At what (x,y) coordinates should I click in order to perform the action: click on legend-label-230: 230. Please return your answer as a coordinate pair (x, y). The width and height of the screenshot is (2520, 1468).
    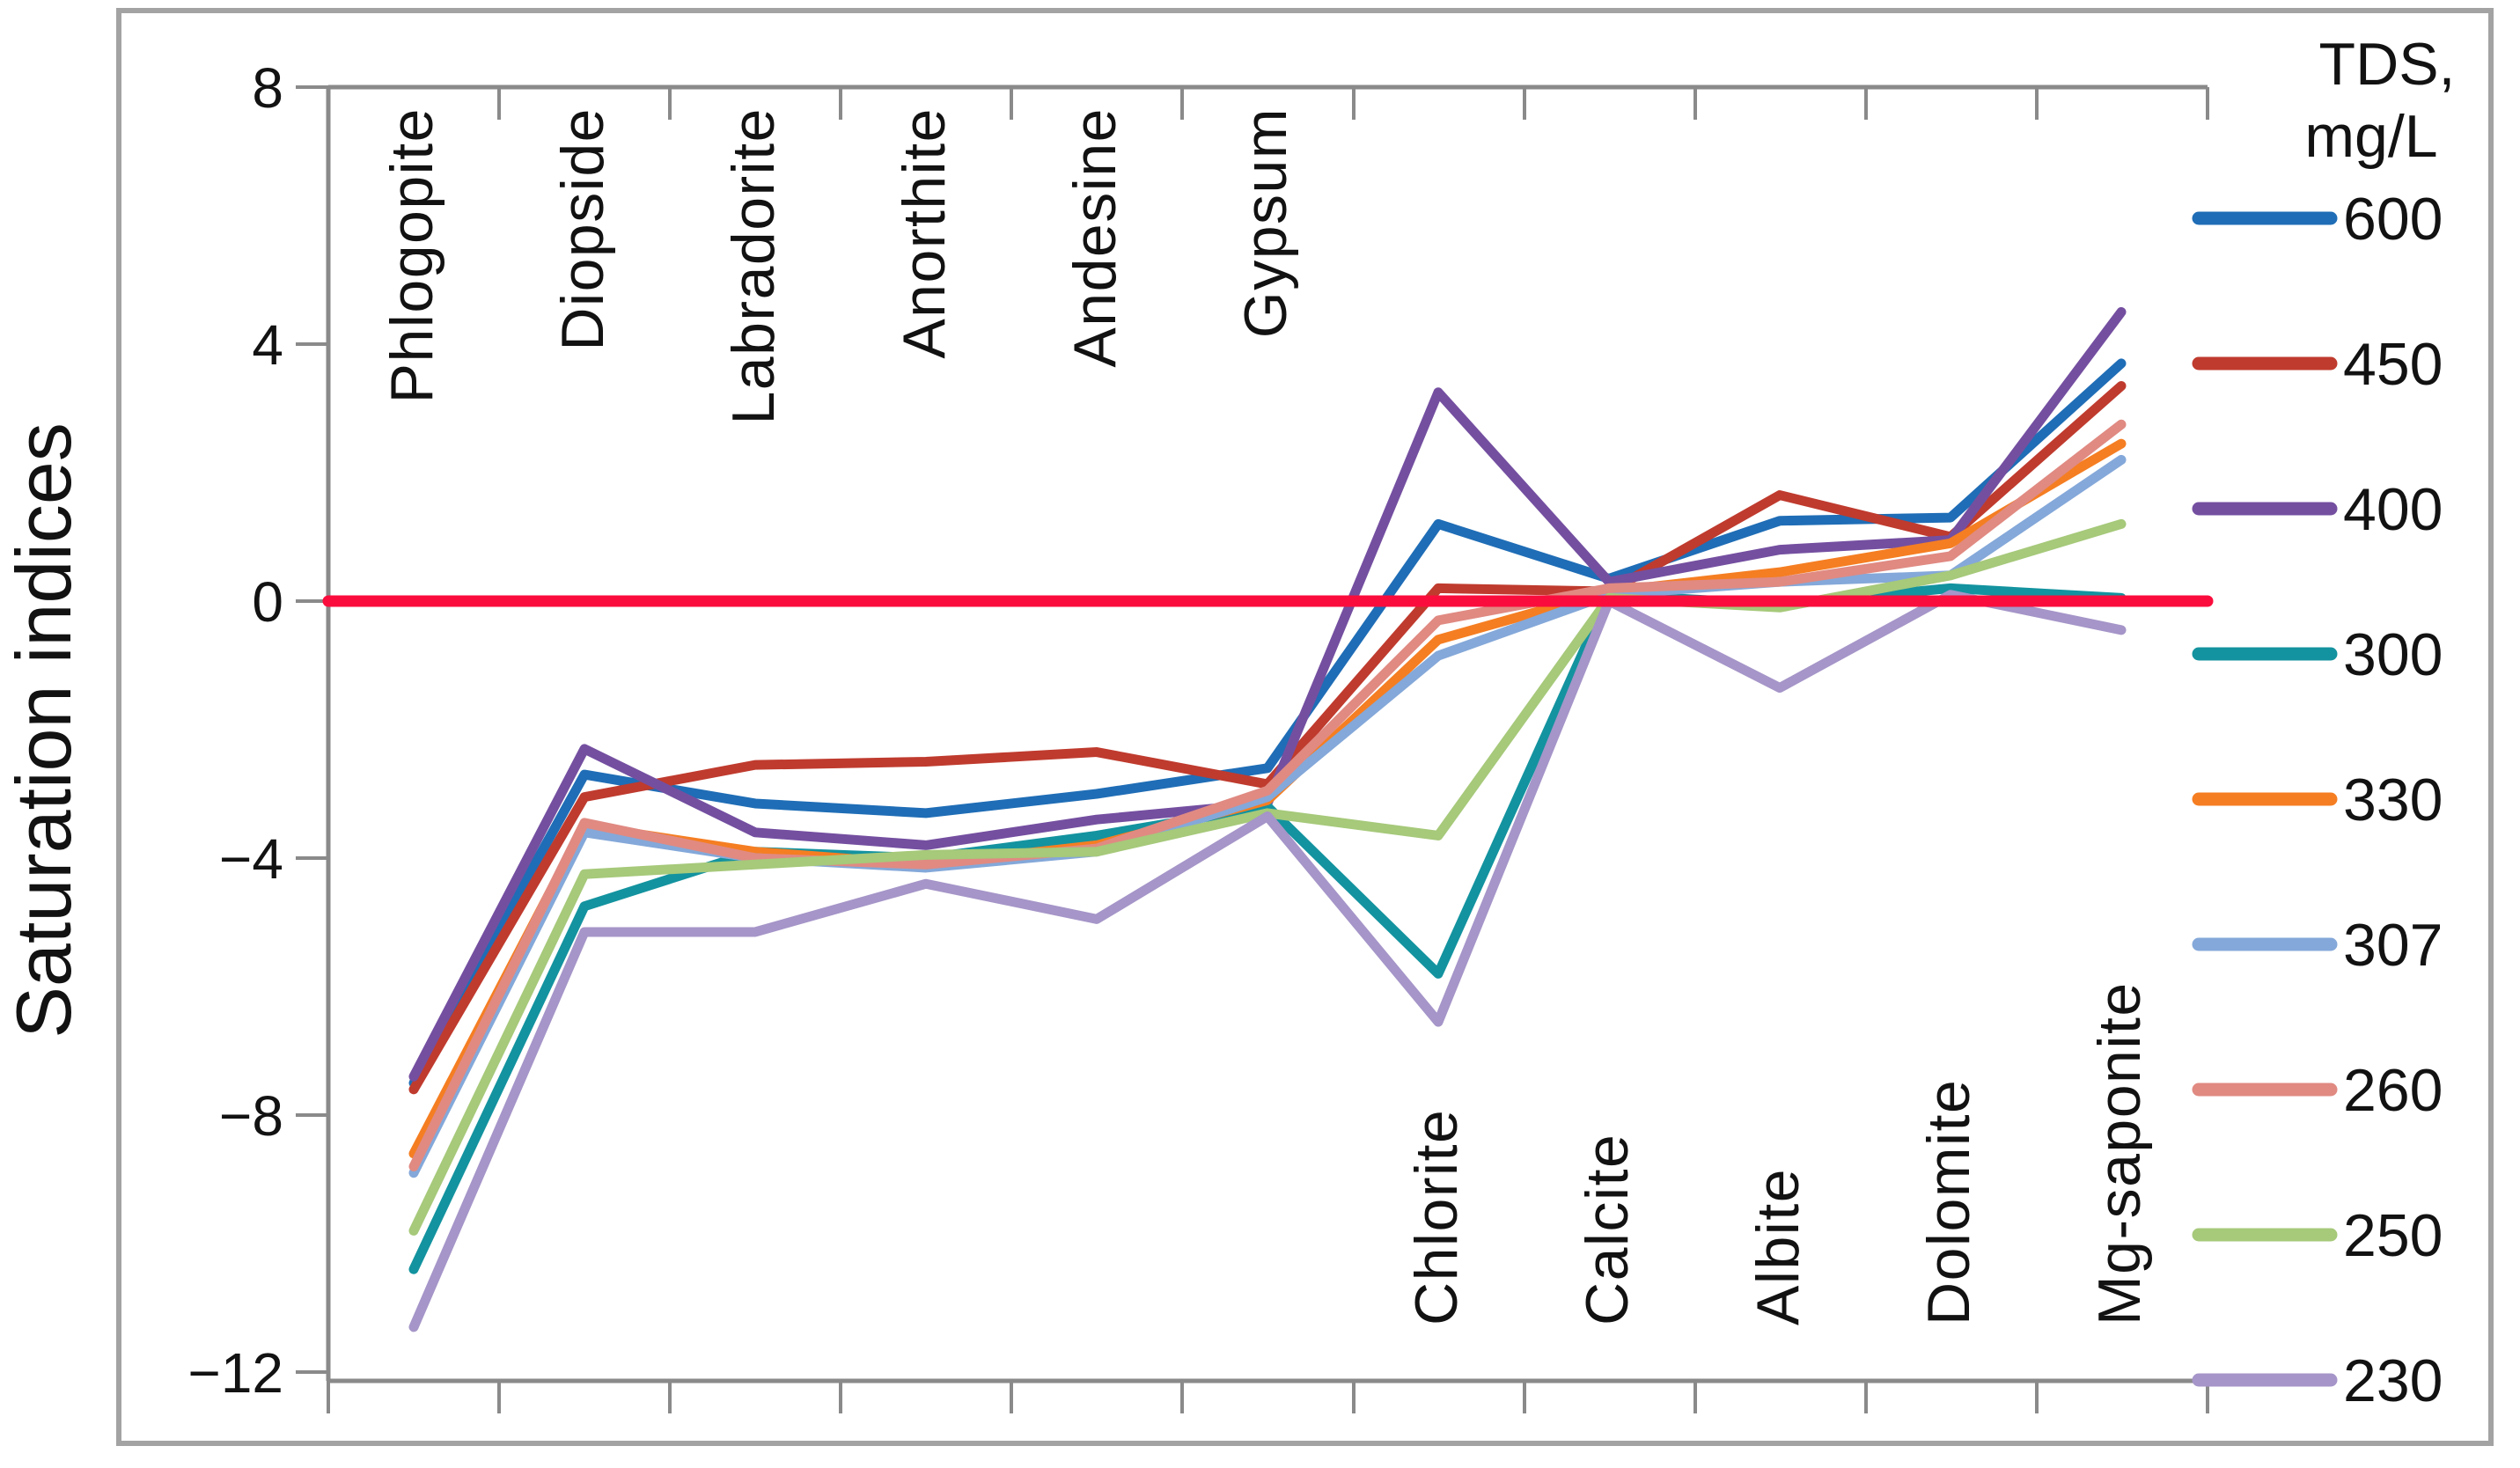
    Looking at the image, I should click on (2393, 1380).